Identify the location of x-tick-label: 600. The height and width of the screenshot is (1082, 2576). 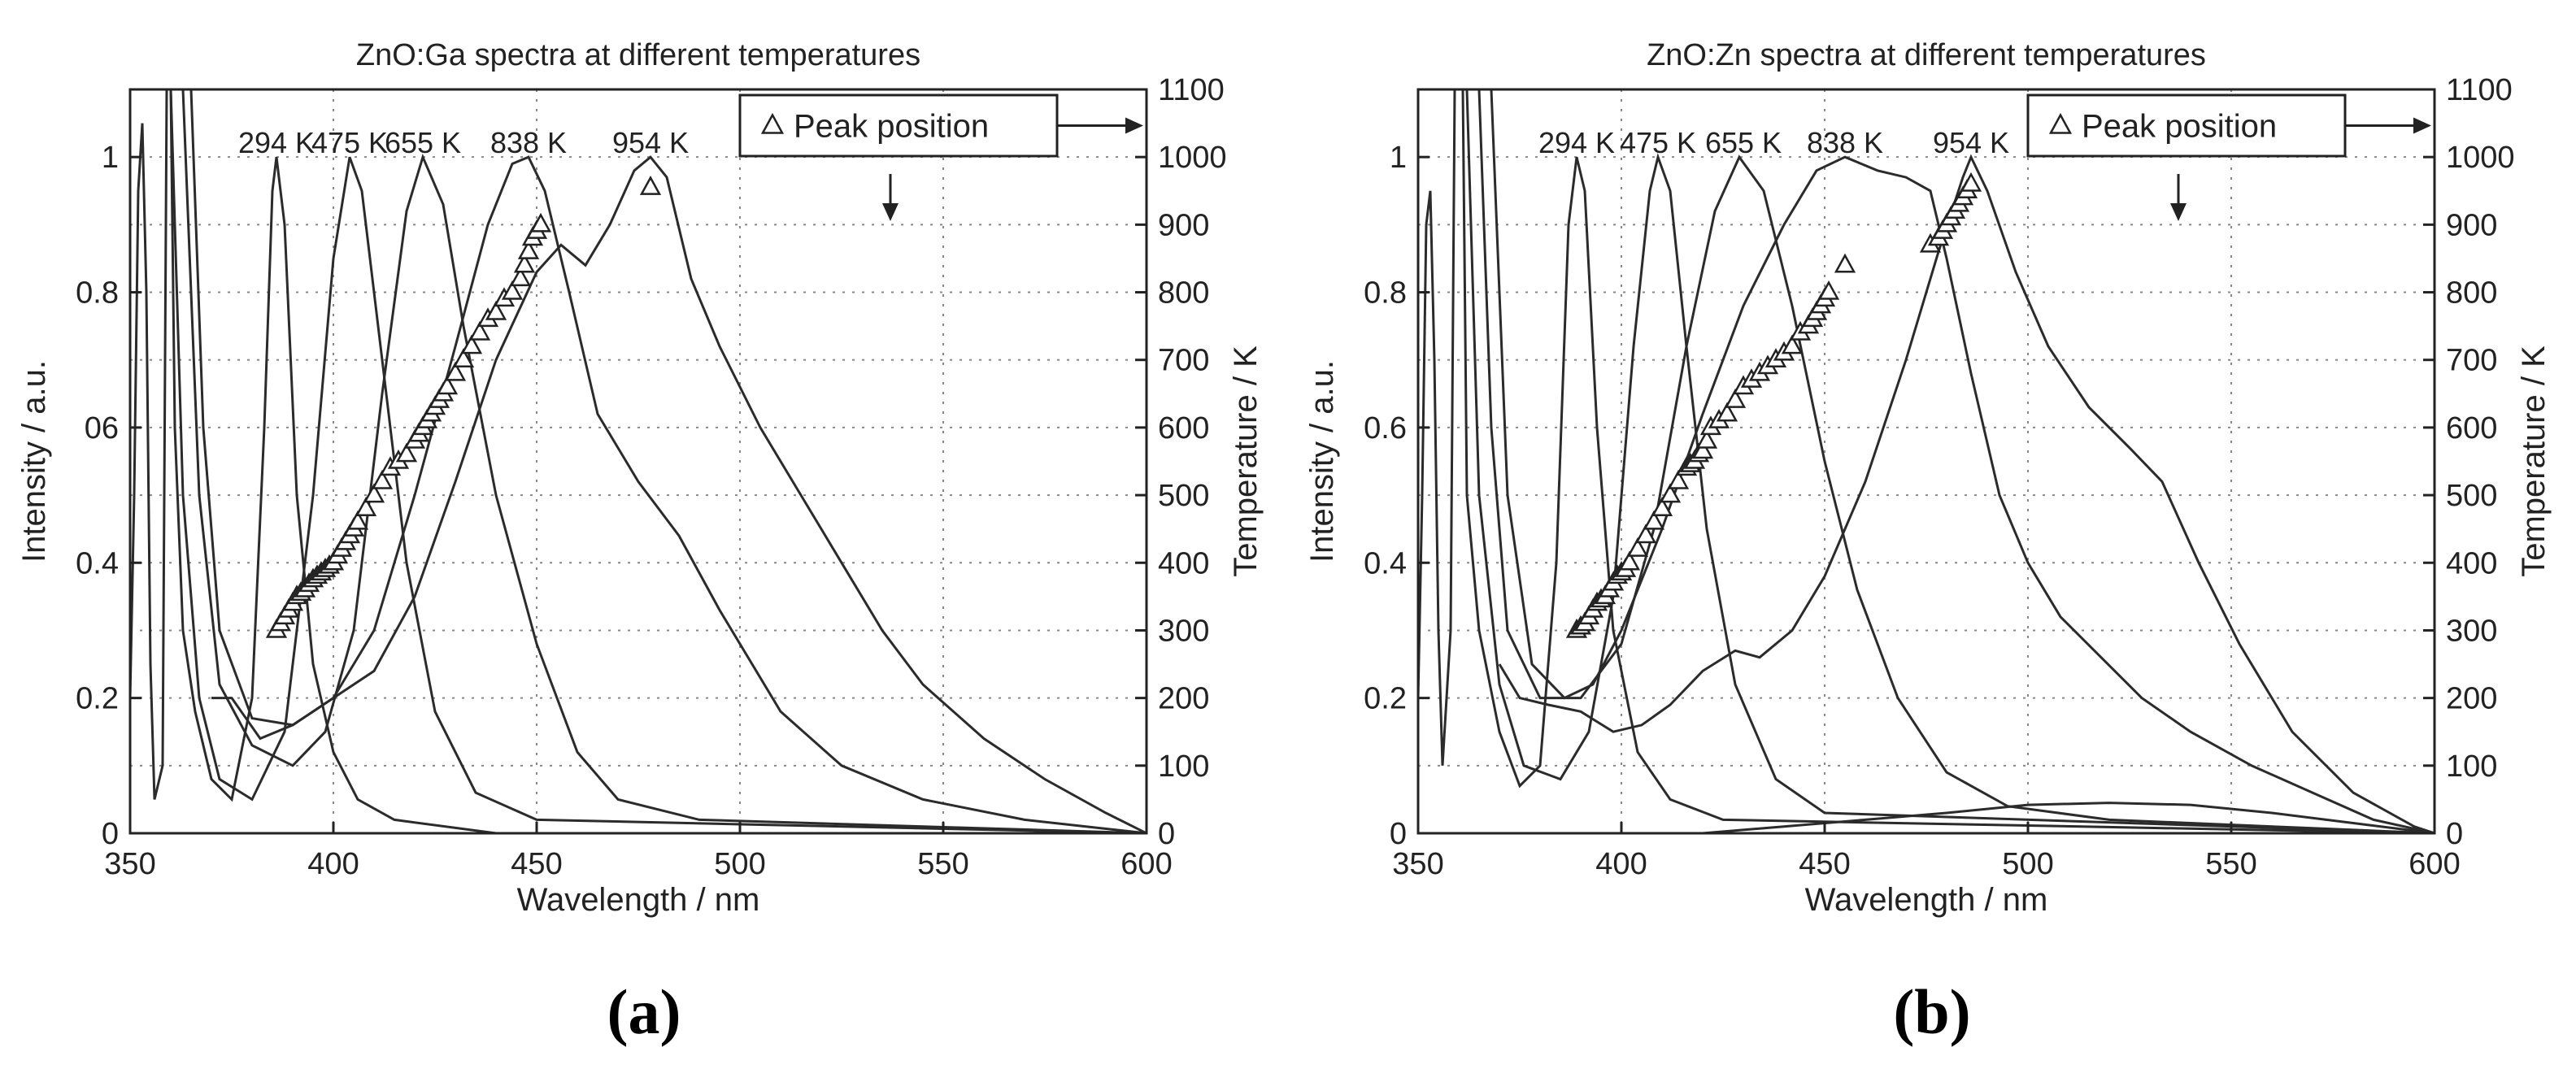
(1146, 864).